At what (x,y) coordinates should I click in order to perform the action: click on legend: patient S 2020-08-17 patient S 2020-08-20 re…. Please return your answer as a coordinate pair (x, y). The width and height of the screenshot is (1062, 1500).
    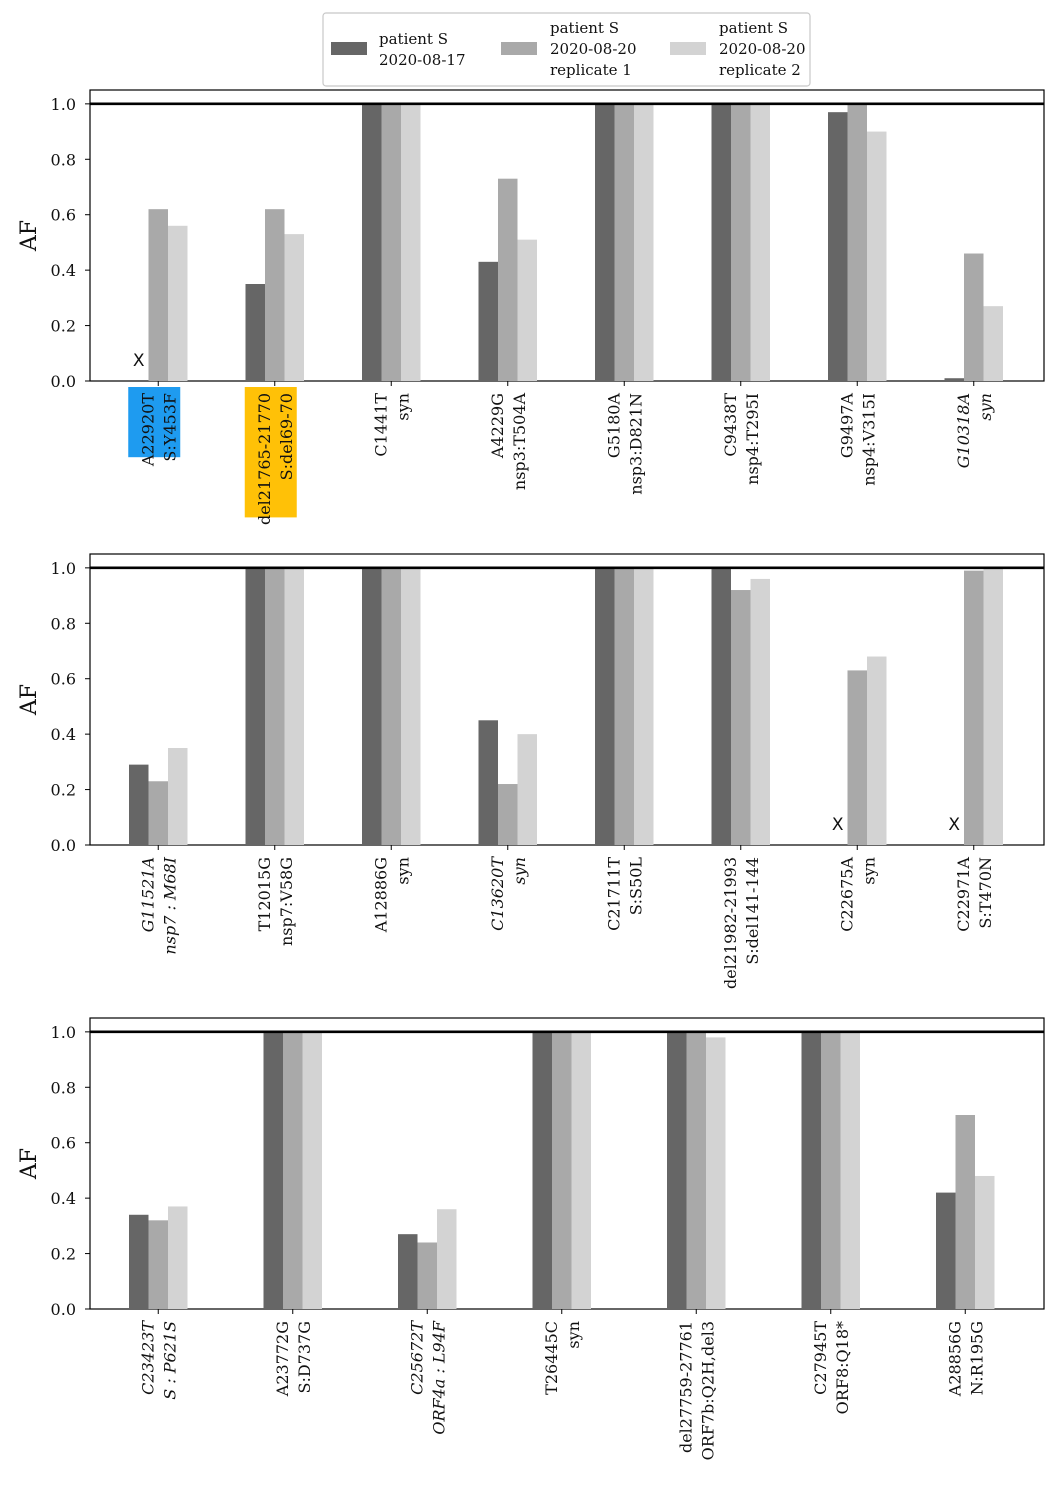
    Looking at the image, I should click on (566, 49).